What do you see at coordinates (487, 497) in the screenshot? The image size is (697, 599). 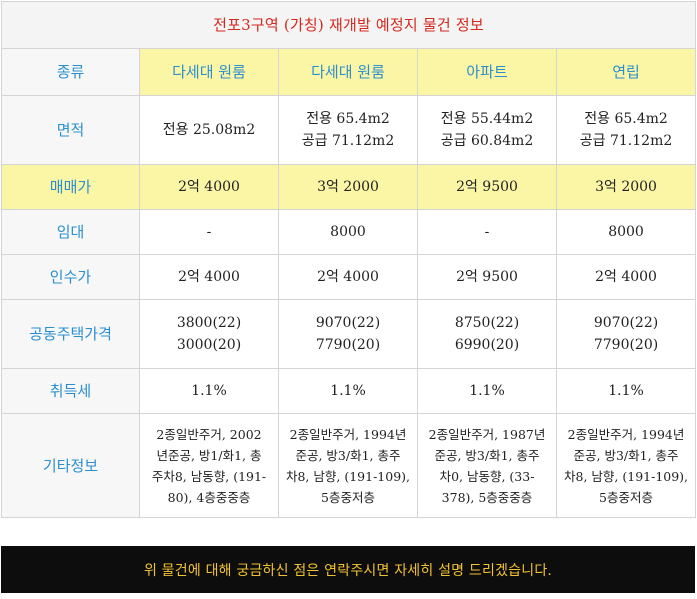 I see `etc-line: 378), 5층중중층` at bounding box center [487, 497].